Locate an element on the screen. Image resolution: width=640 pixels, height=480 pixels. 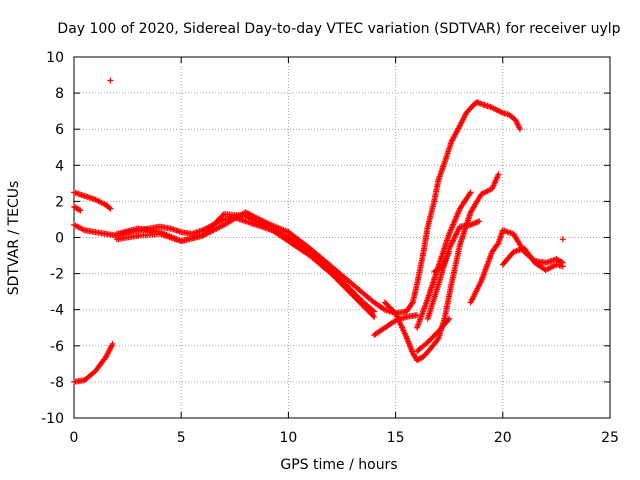
series-track-h is located at coordinates (441, 267).